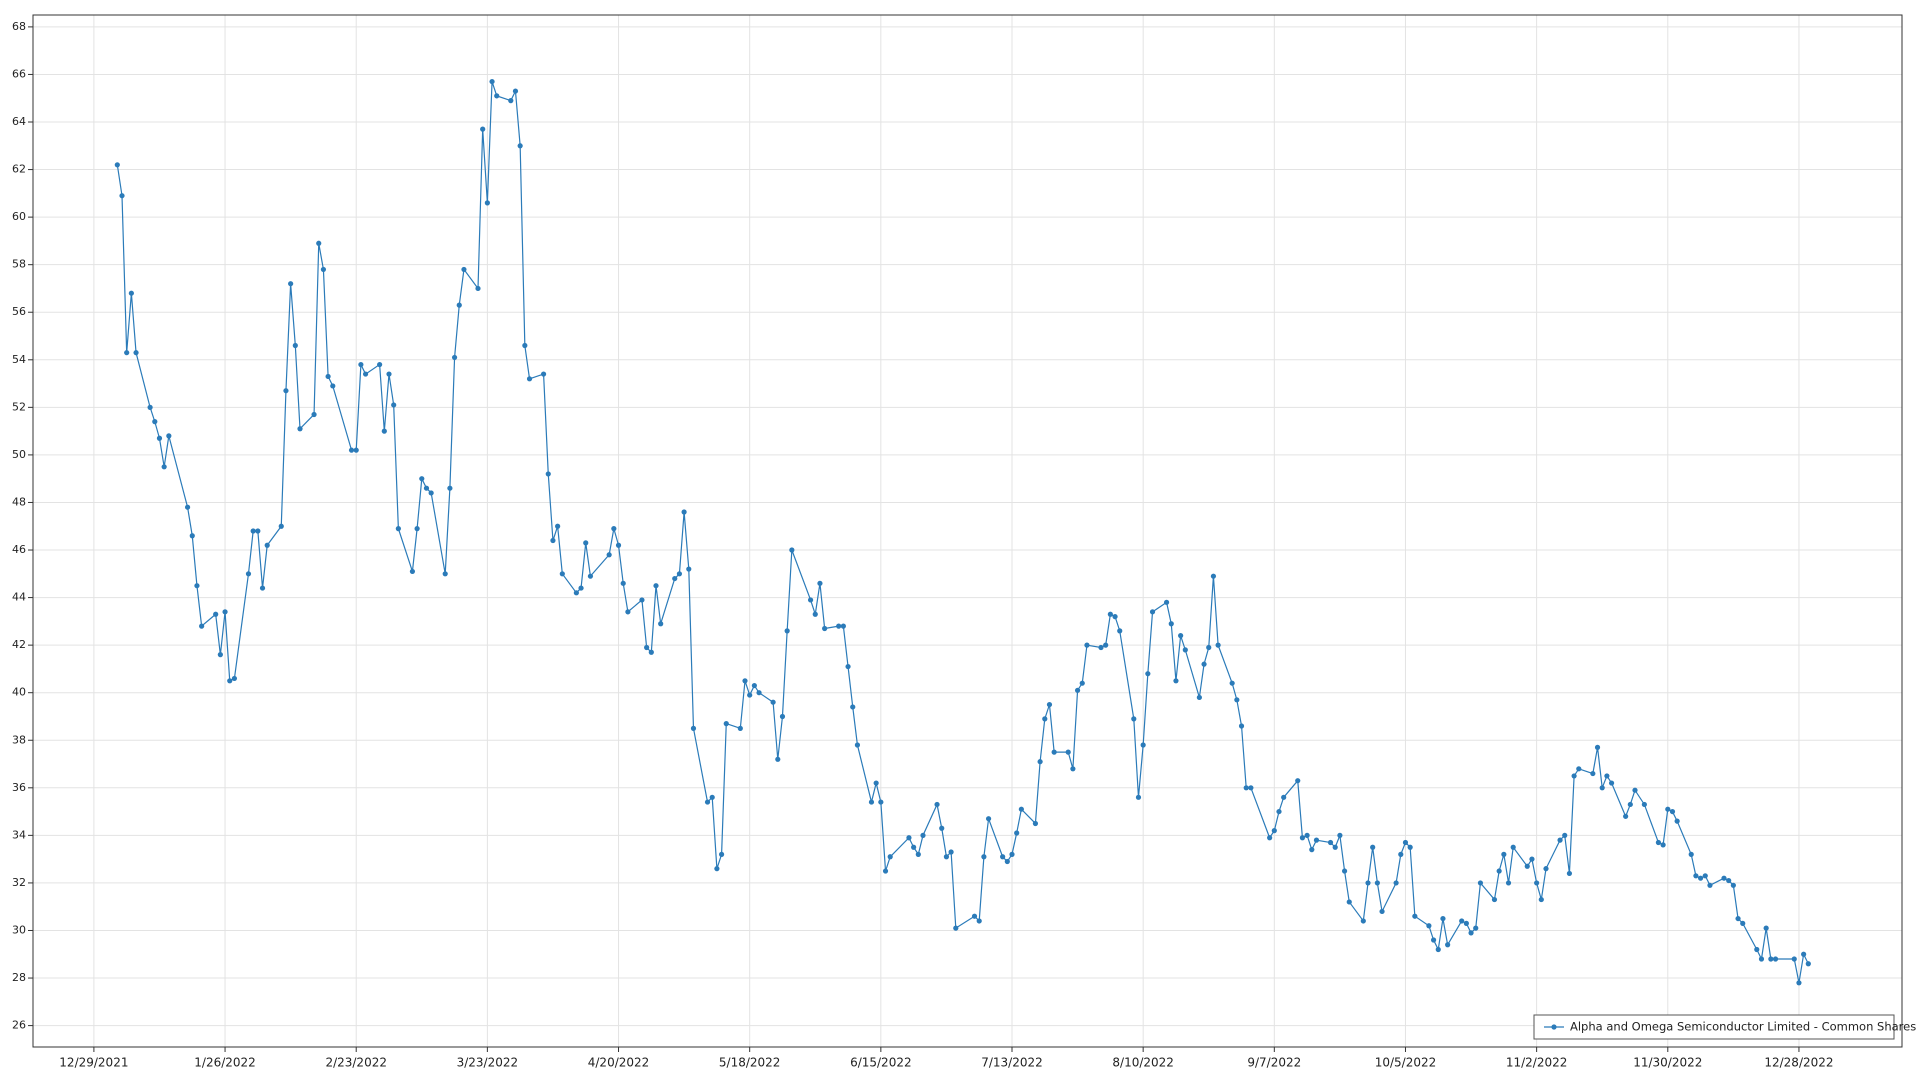 The height and width of the screenshot is (1080, 1920). What do you see at coordinates (19, 26) in the screenshot?
I see `y-tick-label: 68` at bounding box center [19, 26].